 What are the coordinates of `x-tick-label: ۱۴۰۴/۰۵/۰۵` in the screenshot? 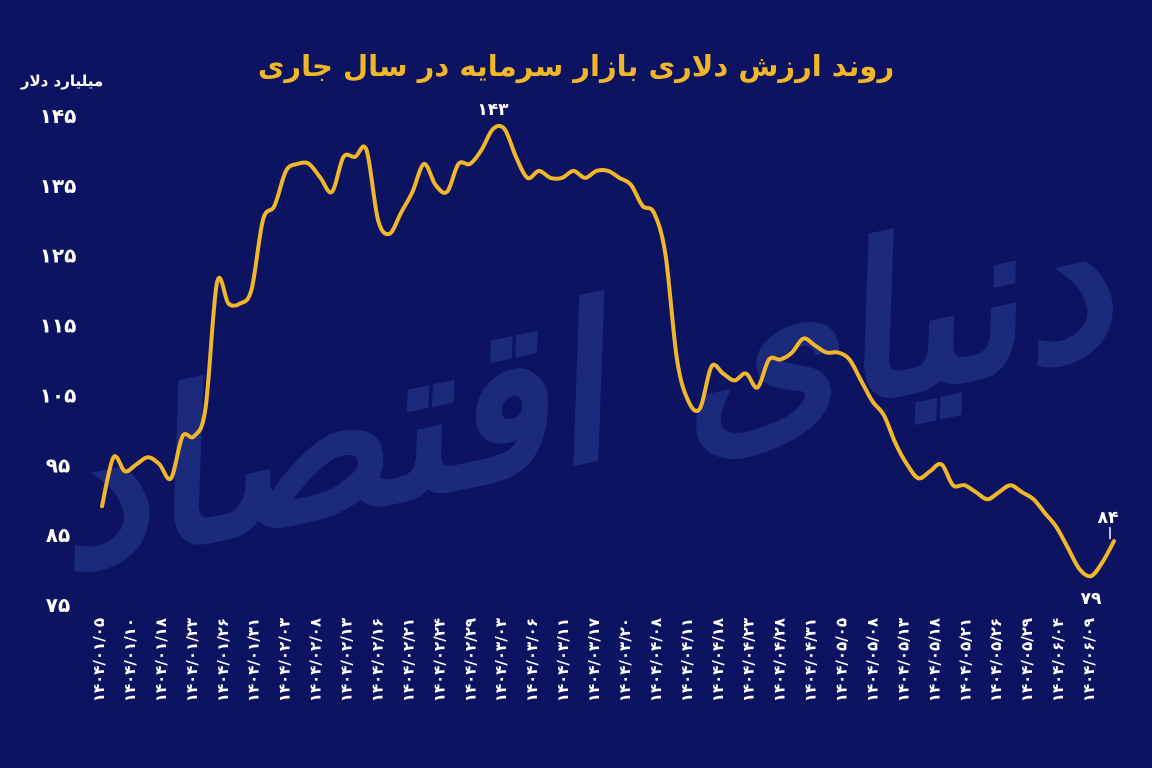 It's located at (842, 660).